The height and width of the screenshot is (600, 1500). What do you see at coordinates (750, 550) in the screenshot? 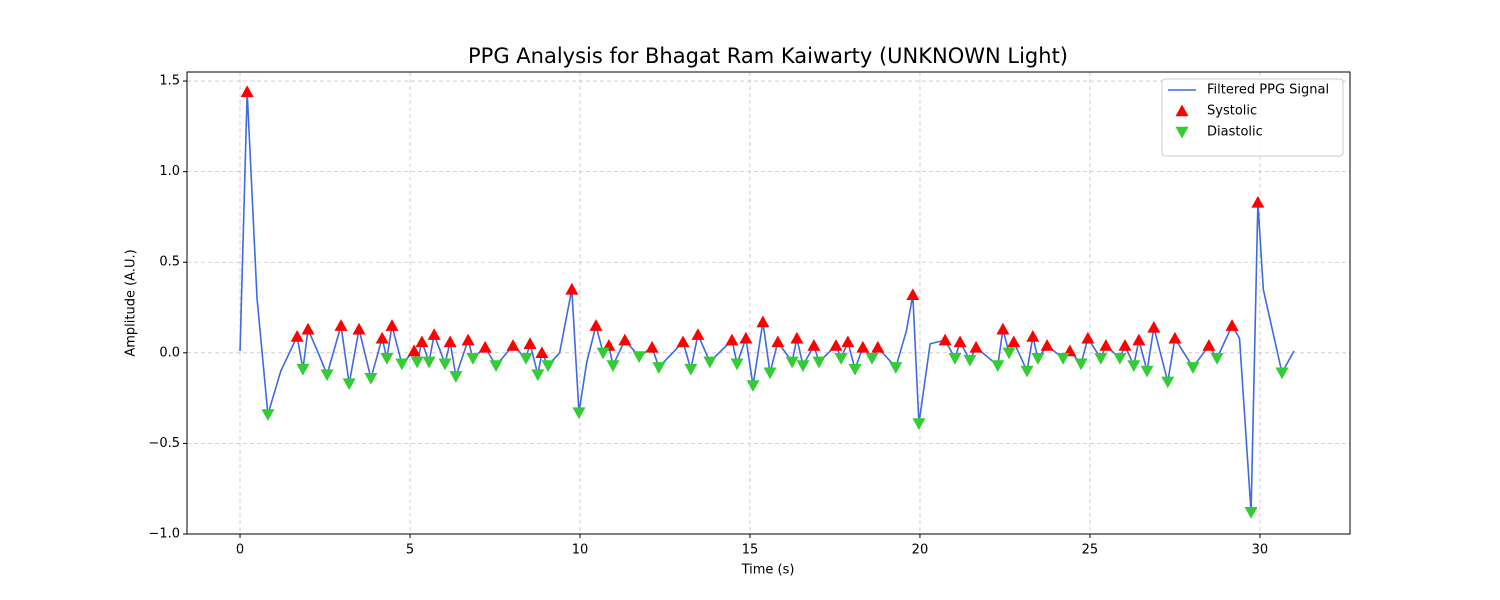
I see `x-tick-label: 15` at bounding box center [750, 550].